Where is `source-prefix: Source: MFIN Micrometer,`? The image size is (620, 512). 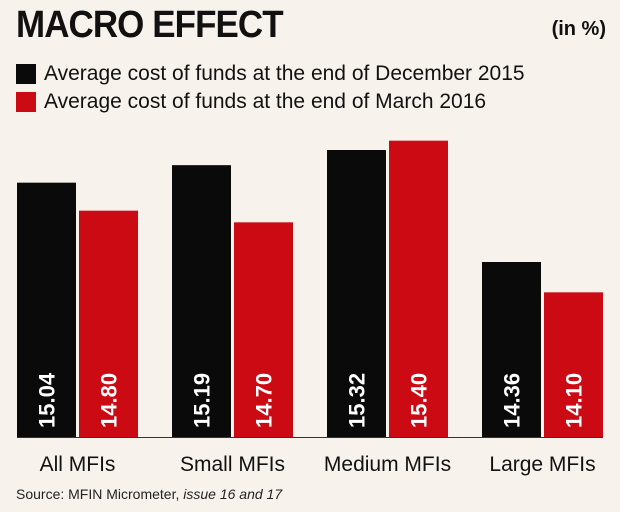 source-prefix: Source: MFIN Micrometer, is located at coordinates (100, 494).